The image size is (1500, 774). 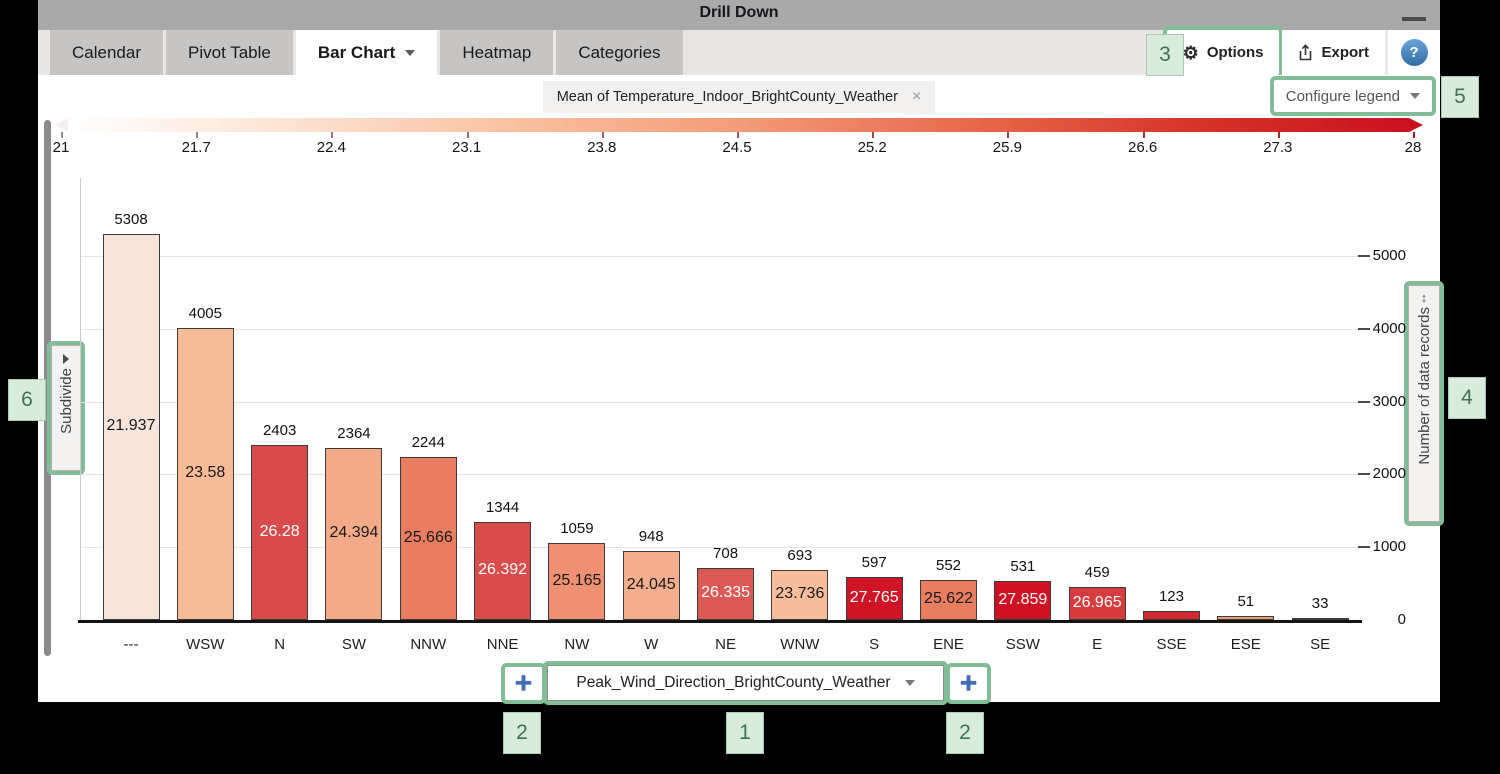 What do you see at coordinates (61, 147) in the screenshot?
I see `scale-label-21: 21` at bounding box center [61, 147].